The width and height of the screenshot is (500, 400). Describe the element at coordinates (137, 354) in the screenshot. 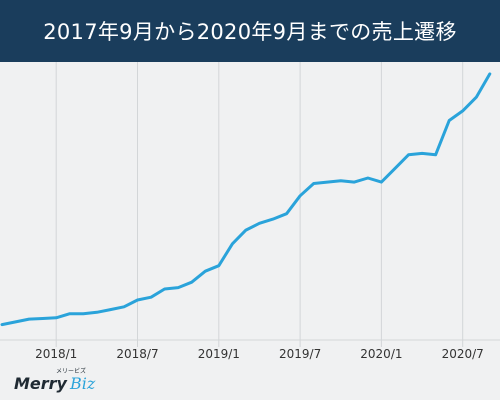

I see `x-tick-label: 2018/7` at that location.